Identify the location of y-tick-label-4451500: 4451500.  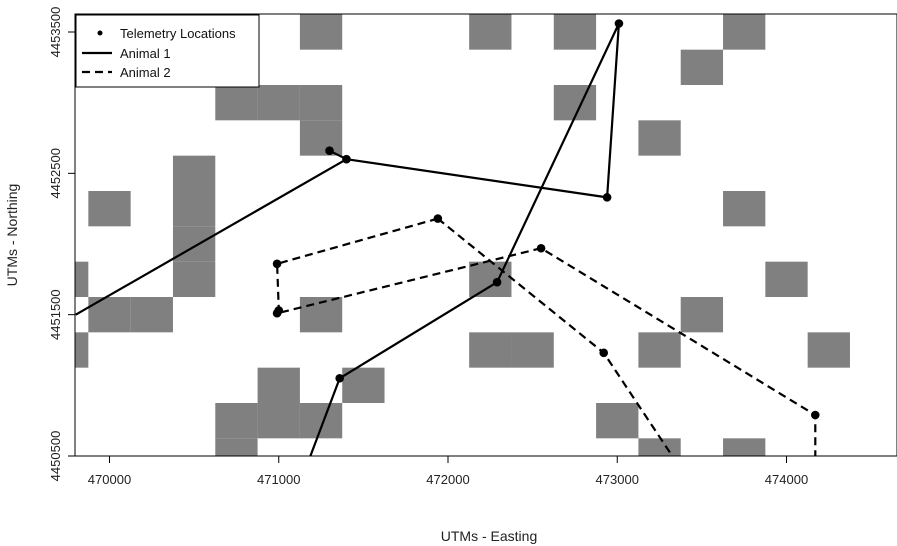
(55, 314).